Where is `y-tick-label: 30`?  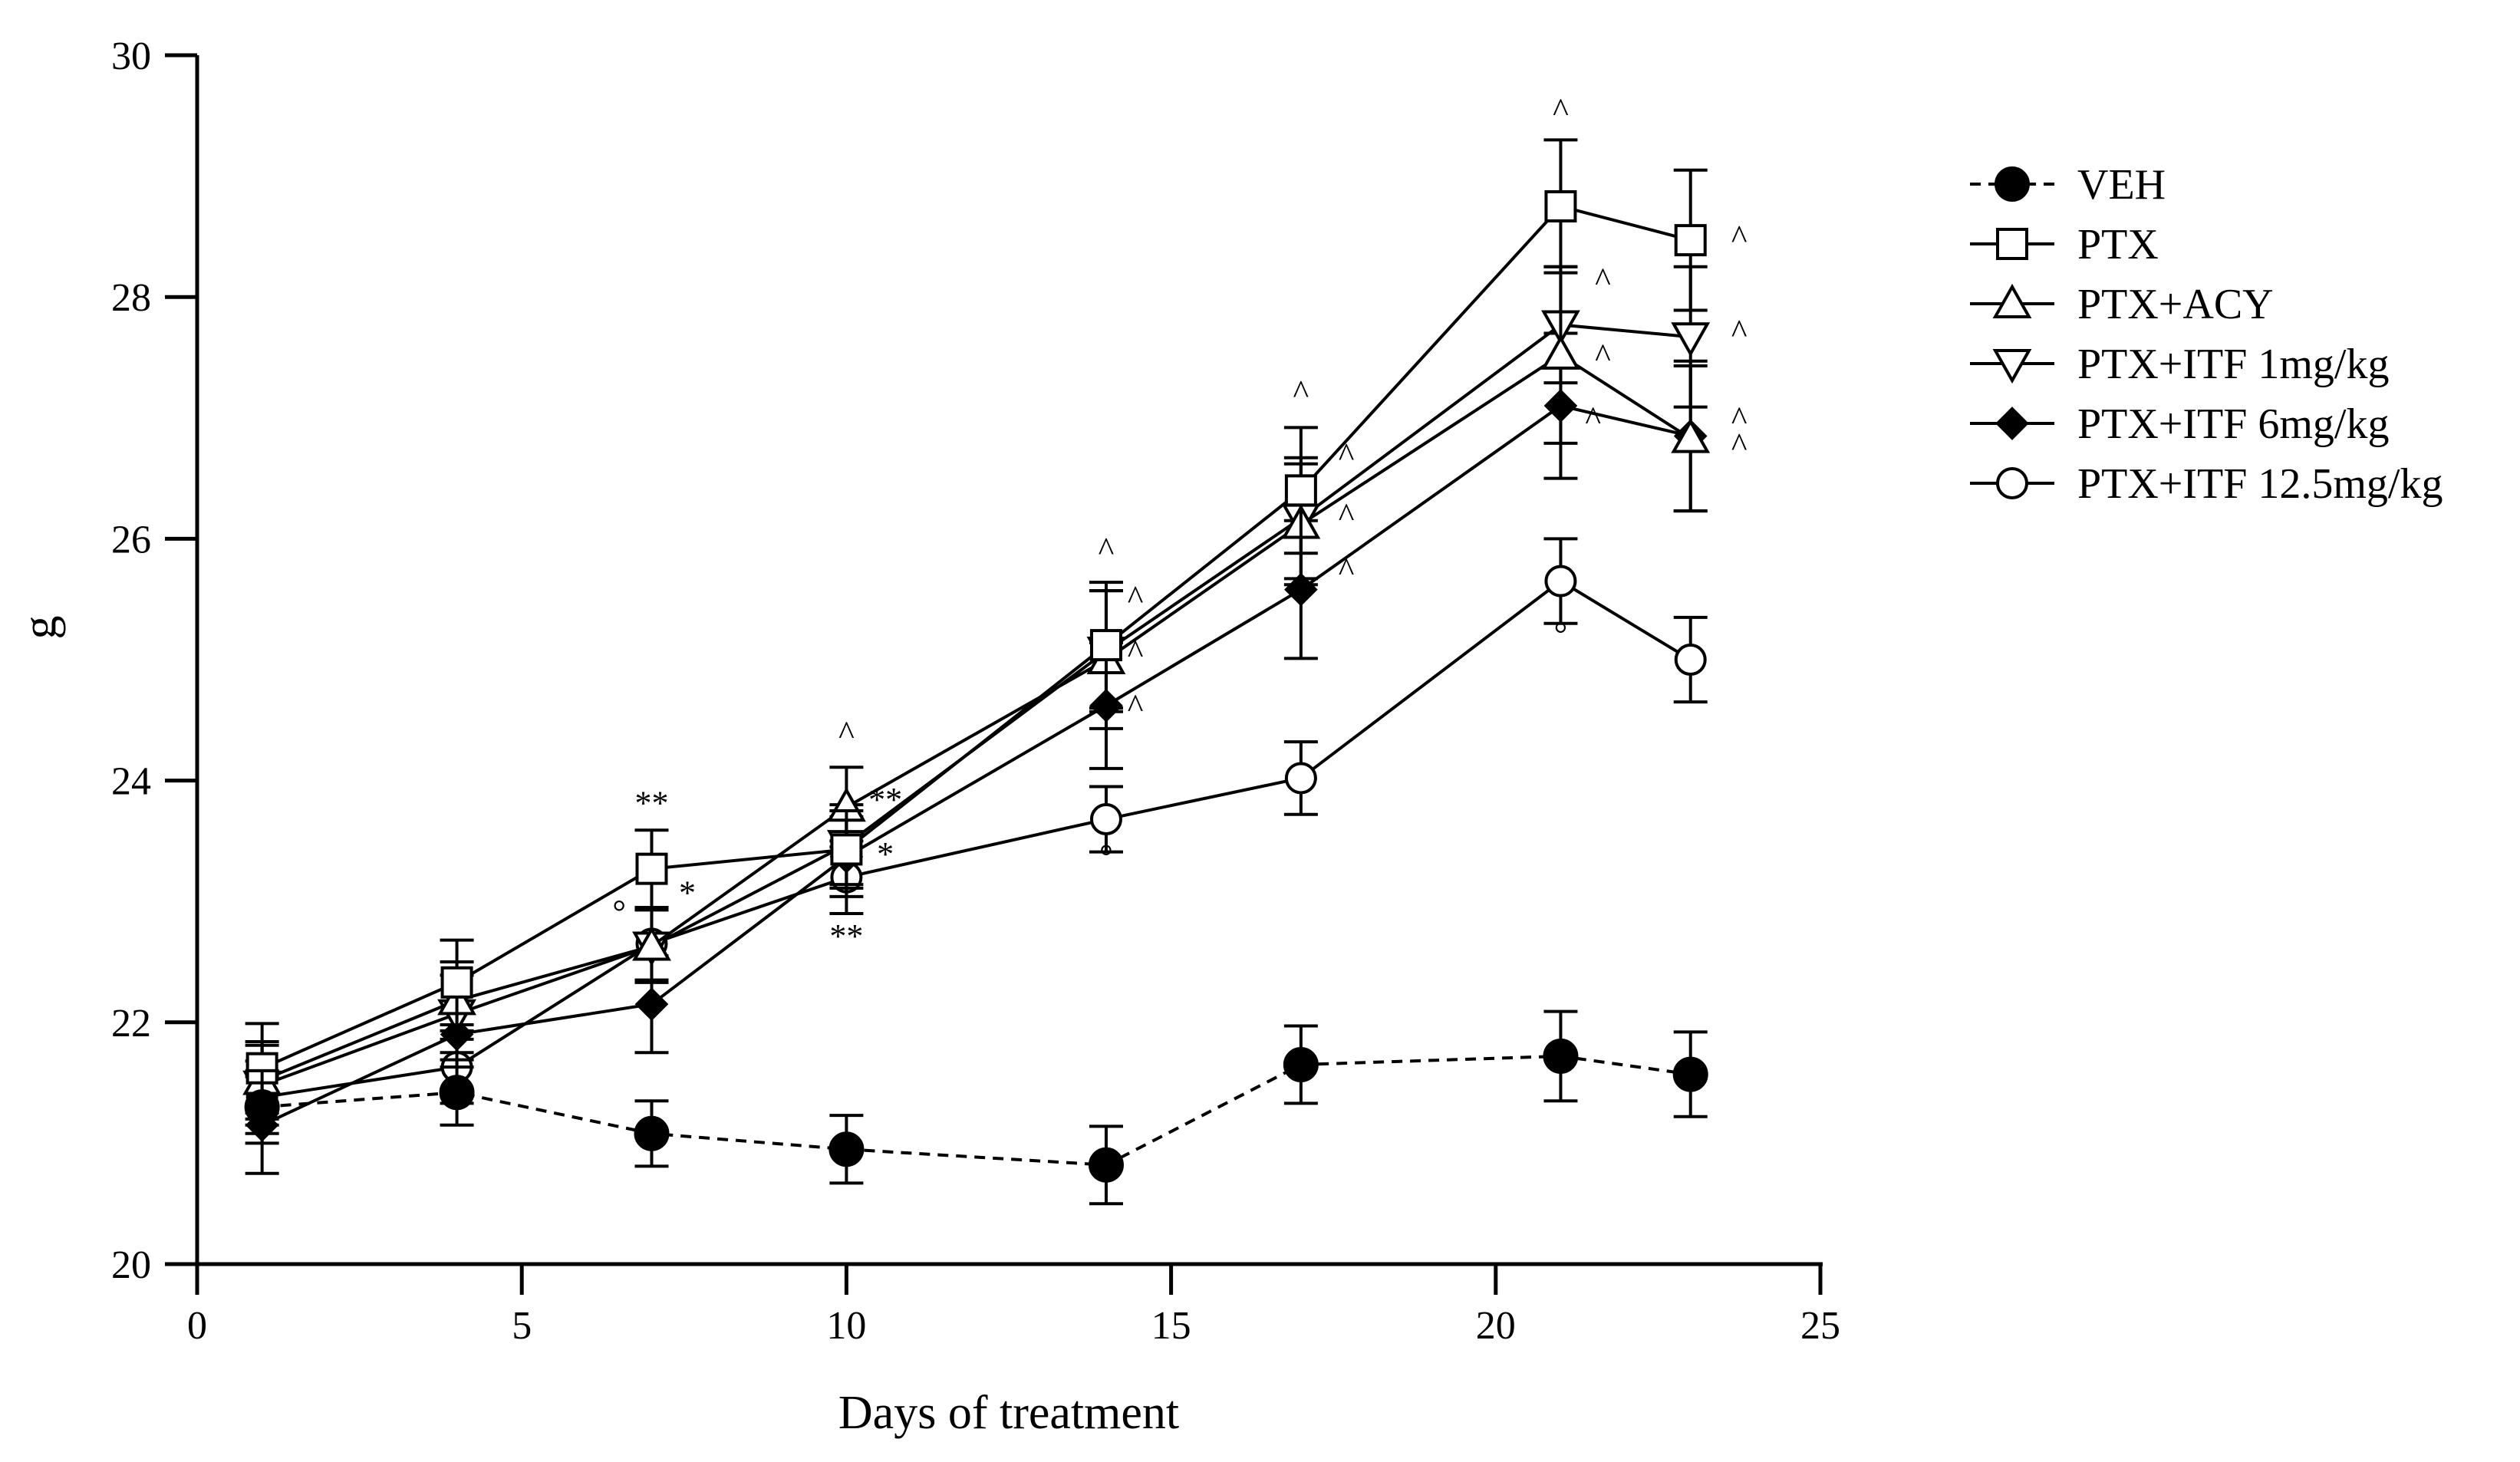 y-tick-label: 30 is located at coordinates (131, 56).